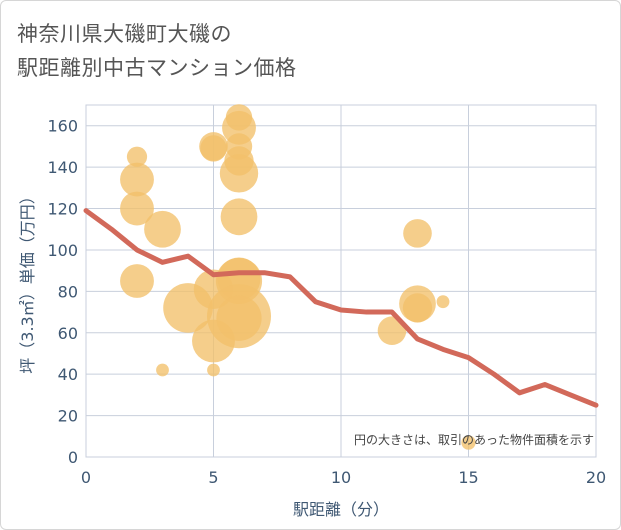 Image resolution: width=621 pixels, height=530 pixels. I want to click on x-tick-label: 20, so click(596, 477).